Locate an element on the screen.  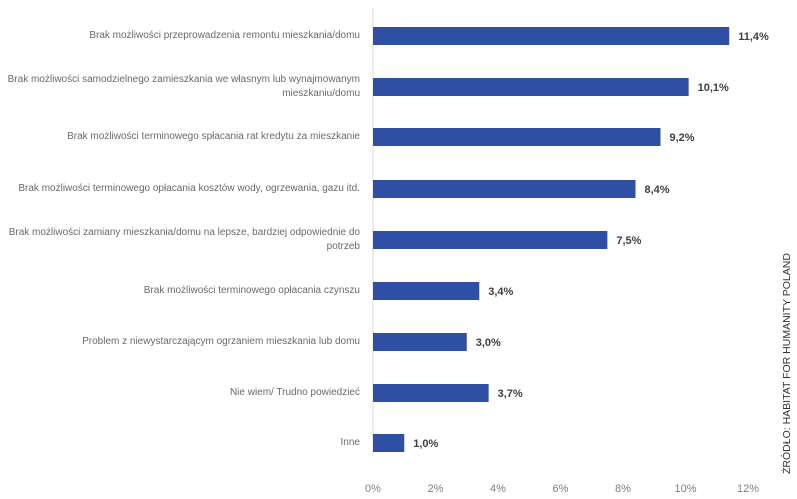
x-tick-label: 4% is located at coordinates (498, 489).